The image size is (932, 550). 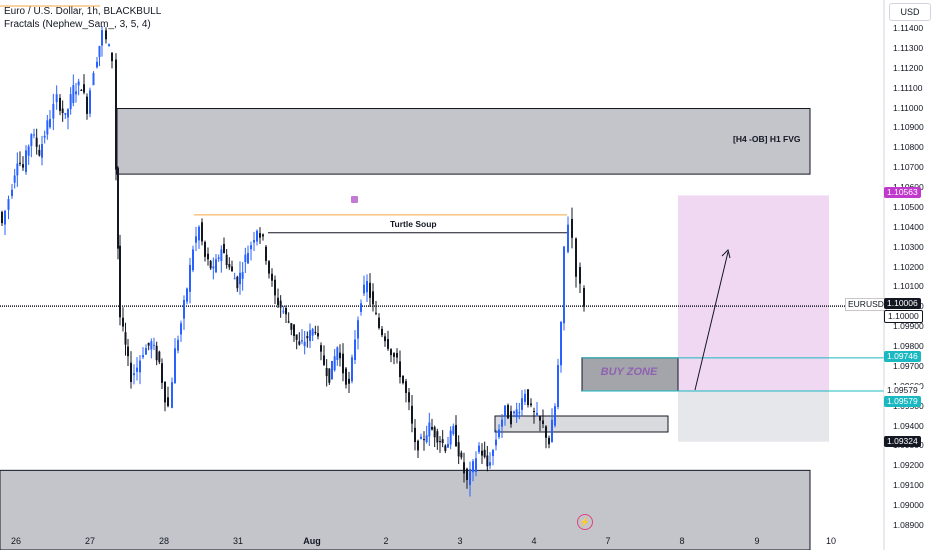 I want to click on symbol-tag: EURUSD, so click(x=866, y=304).